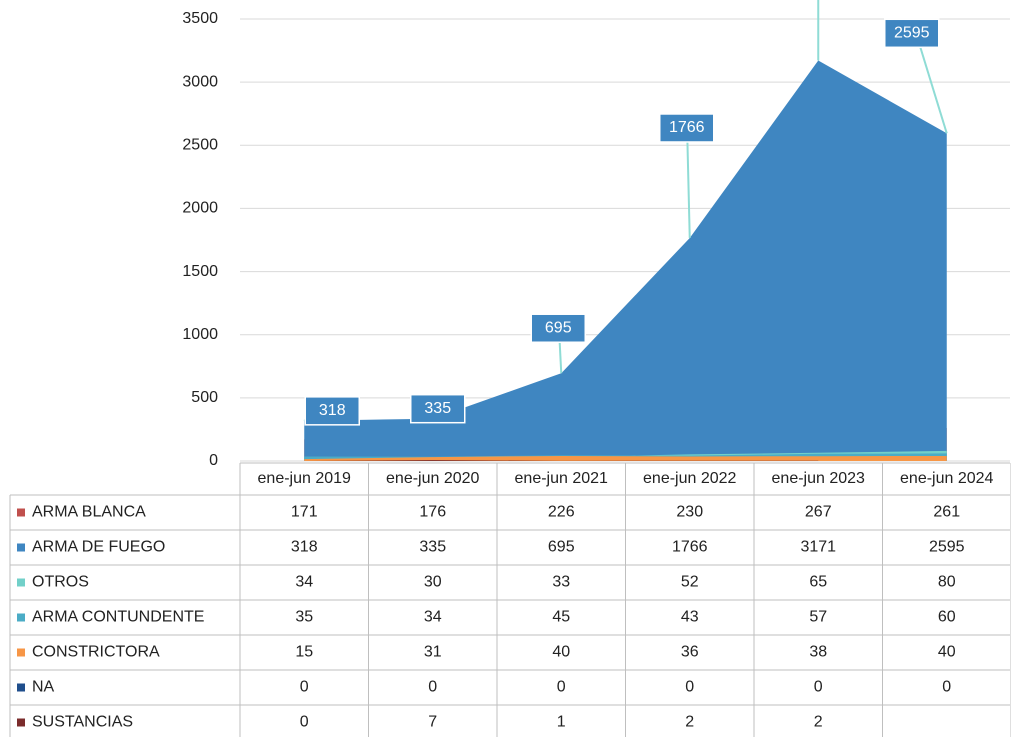  What do you see at coordinates (689, 512) in the screenshot?
I see `table-cell: 230` at bounding box center [689, 512].